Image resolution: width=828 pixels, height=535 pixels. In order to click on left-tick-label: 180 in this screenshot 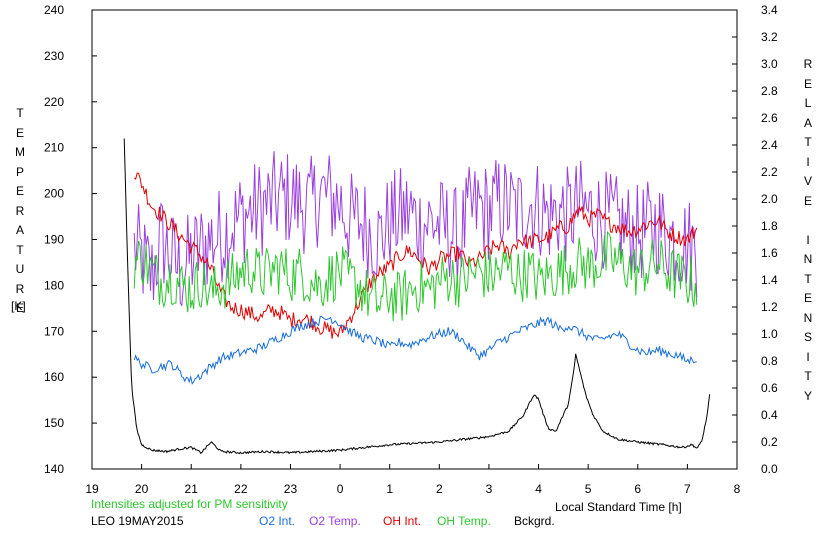, I will do `click(54, 285)`.